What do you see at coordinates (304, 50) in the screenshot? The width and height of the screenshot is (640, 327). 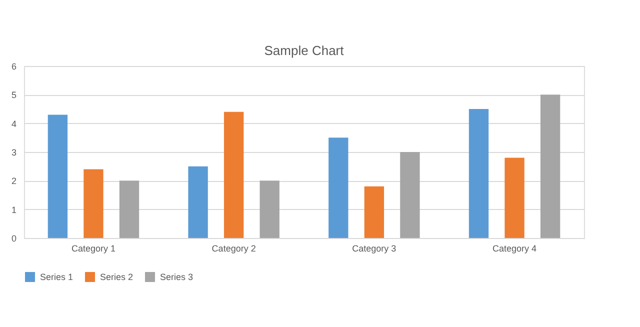 I see `chart-title: Sample Chart` at bounding box center [304, 50].